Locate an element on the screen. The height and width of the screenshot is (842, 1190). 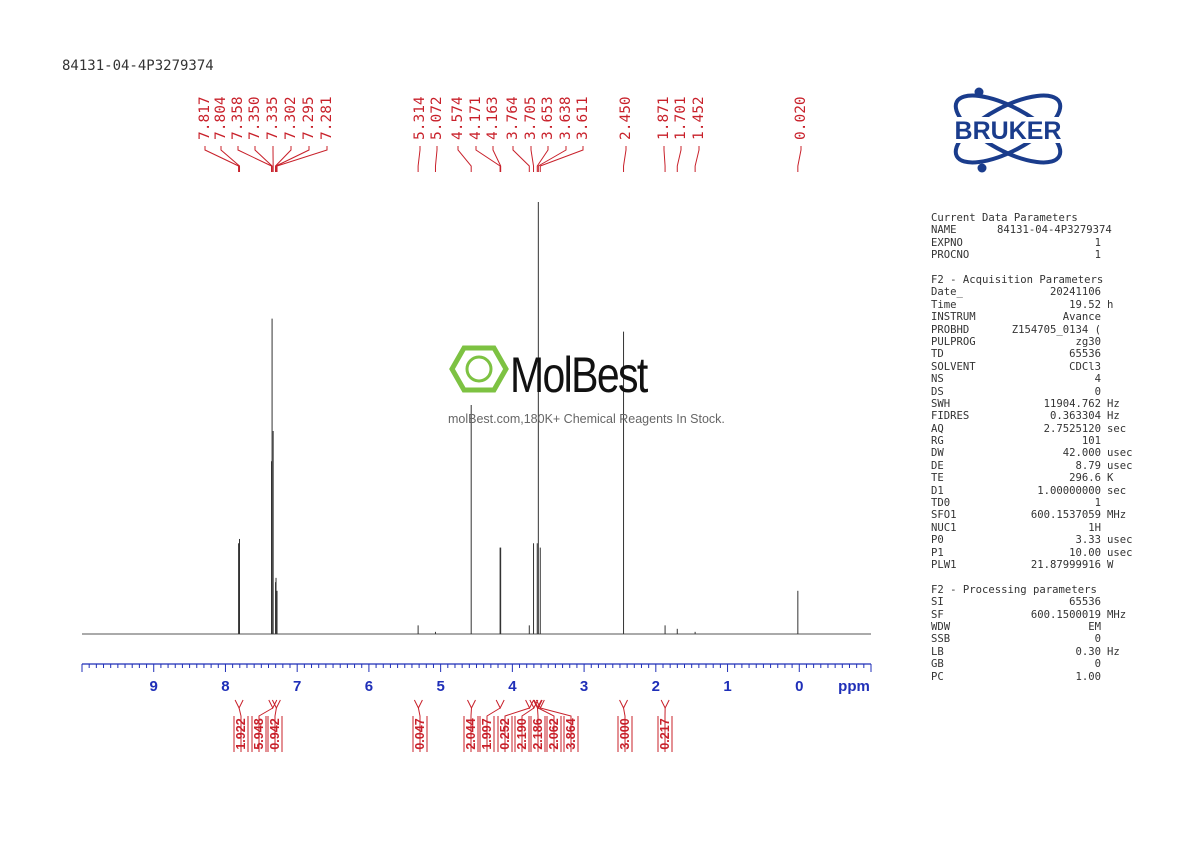
integral-value: 0.047 is located at coordinates (420, 733).